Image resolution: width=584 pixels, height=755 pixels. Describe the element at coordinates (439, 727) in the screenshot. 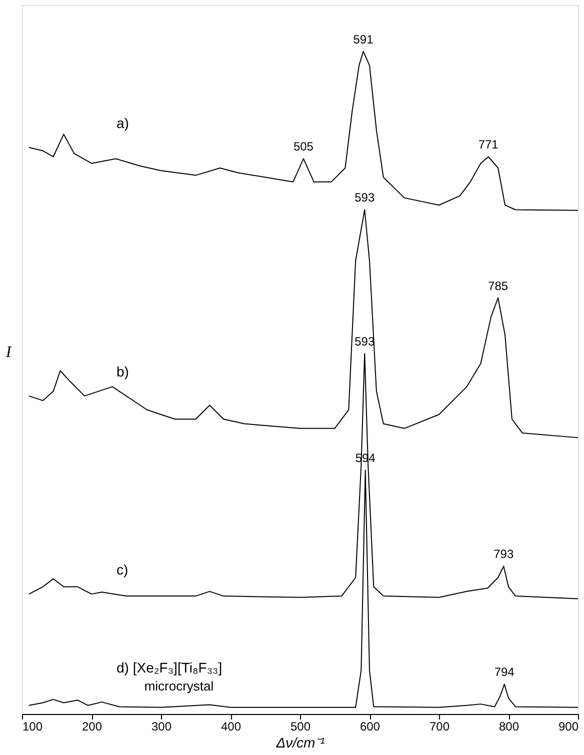

I see `x-tick-label: 700` at that location.